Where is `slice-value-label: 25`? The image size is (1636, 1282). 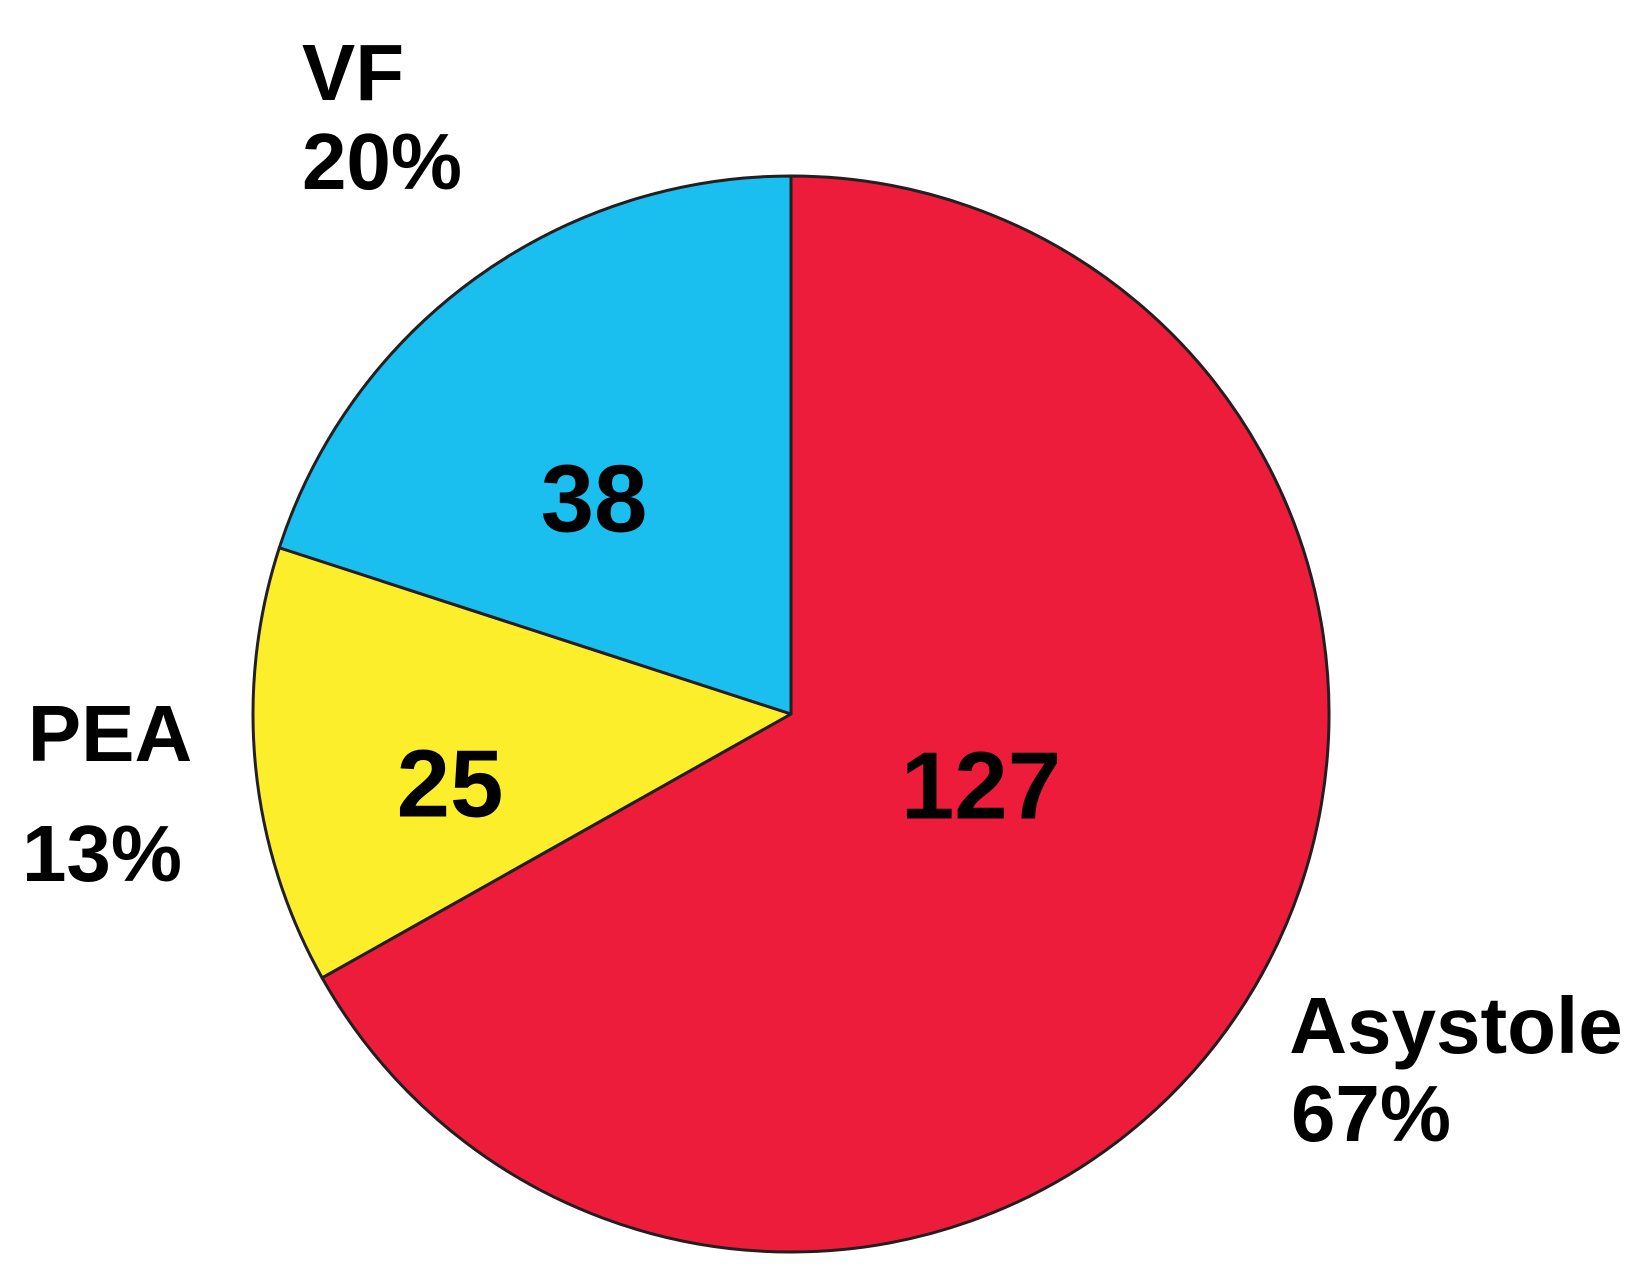
slice-value-label: 25 is located at coordinates (450, 783).